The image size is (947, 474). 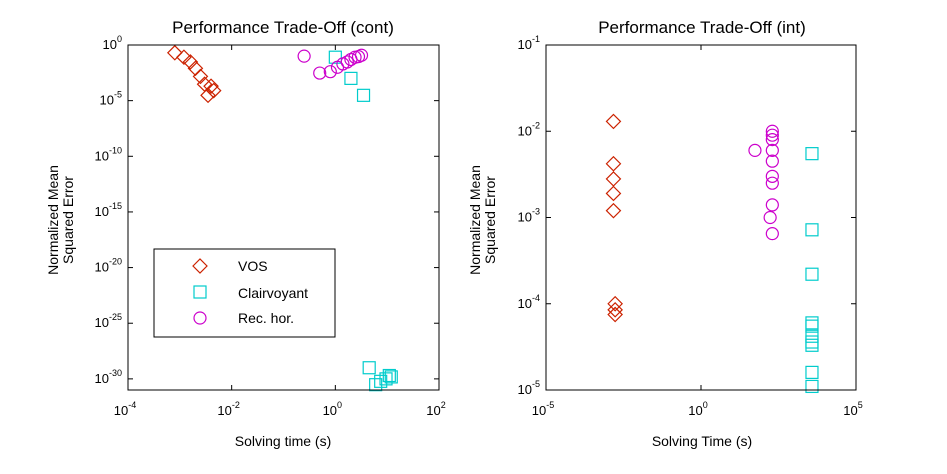 What do you see at coordinates (529, 302) in the screenshot?
I see `y-tick-label: 10⁻⁴` at bounding box center [529, 302].